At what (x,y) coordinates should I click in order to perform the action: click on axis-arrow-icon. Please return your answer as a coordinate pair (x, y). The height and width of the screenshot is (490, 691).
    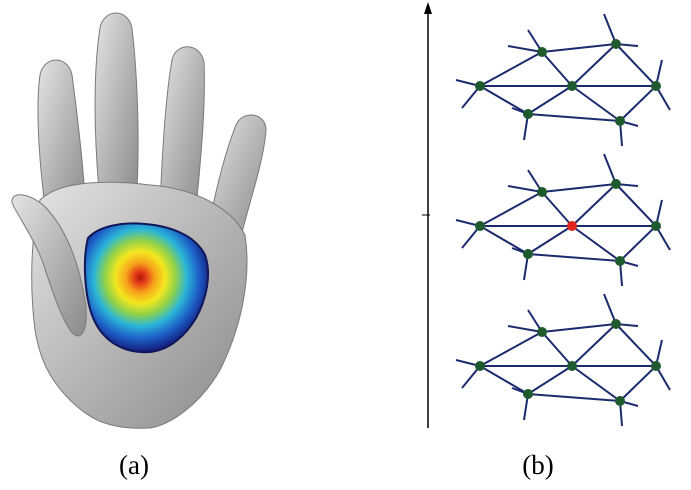
    Looking at the image, I should click on (428, 8).